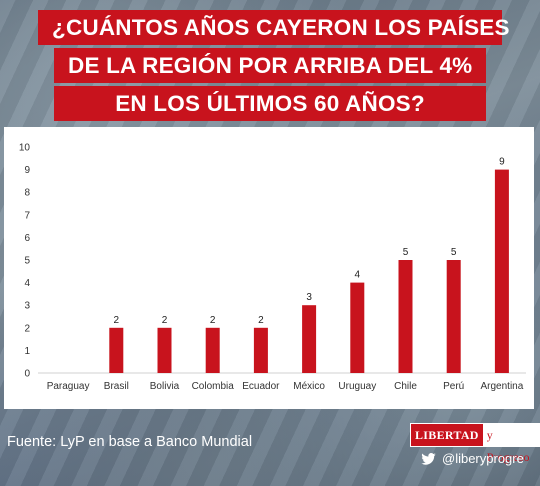  Describe the element at coordinates (25, 148) in the screenshot. I see `y-tick-label: 10` at that location.